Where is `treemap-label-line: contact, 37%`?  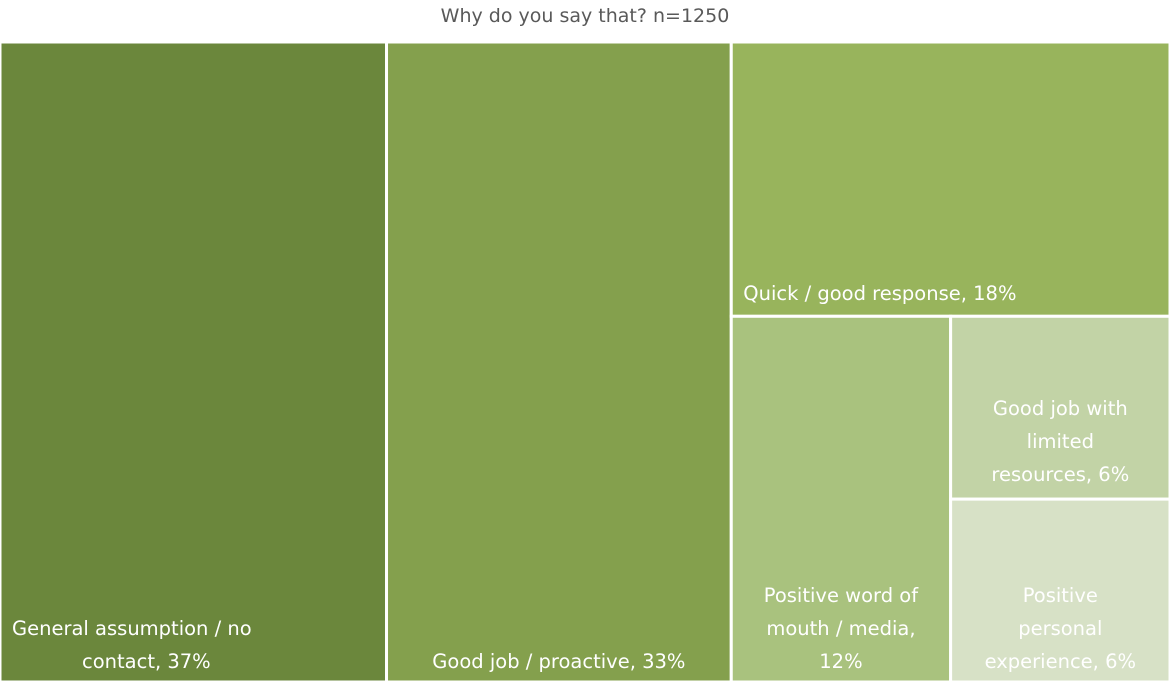
treemap-label-line: contact, 37% is located at coordinates (146, 661).